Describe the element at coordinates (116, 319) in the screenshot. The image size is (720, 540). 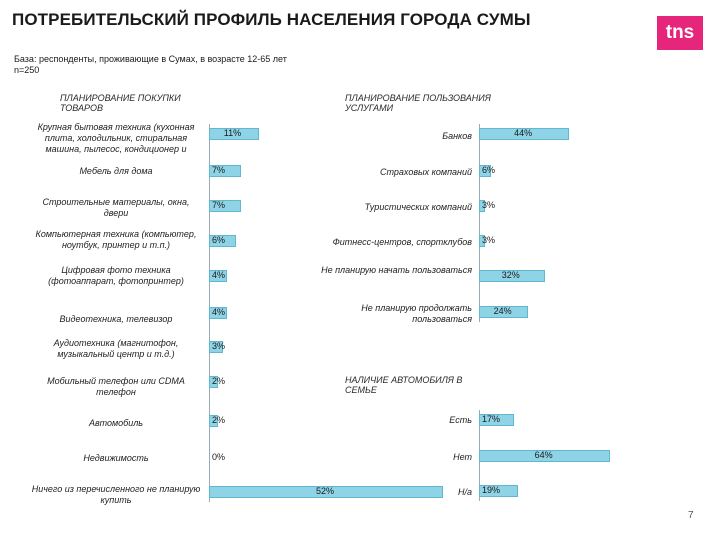
I see `category-label-purchases: Видеотехника, телевизор` at that location.